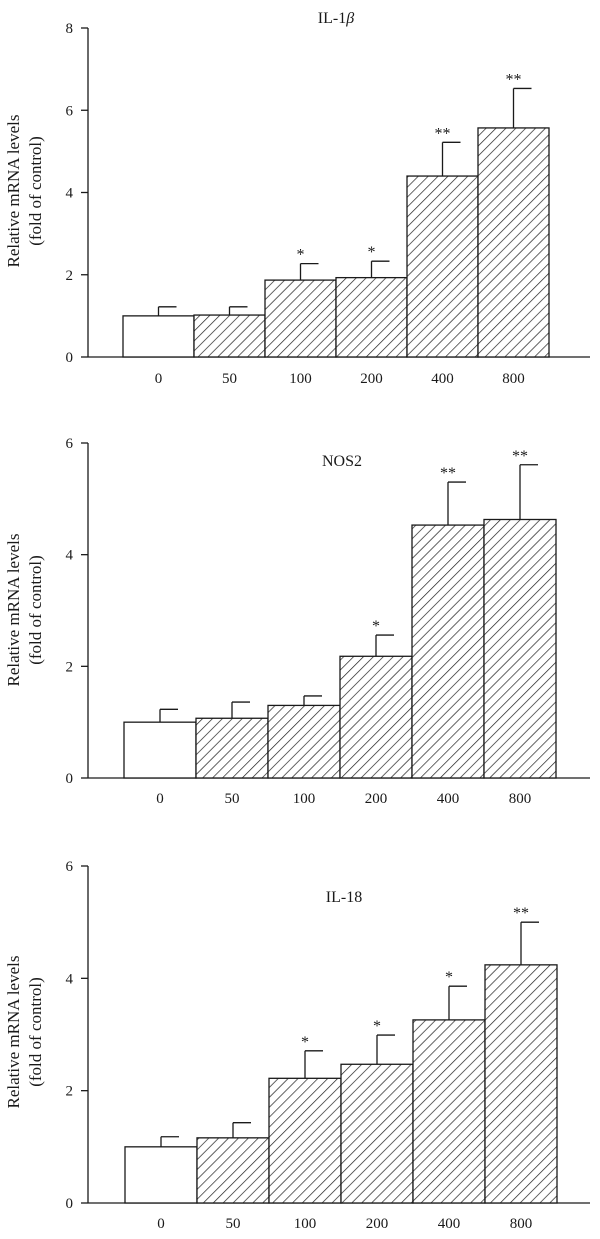 The height and width of the screenshot is (1239, 600). Describe the element at coordinates (336, 18) in the screenshot. I see `chart-title: IL-1β` at that location.